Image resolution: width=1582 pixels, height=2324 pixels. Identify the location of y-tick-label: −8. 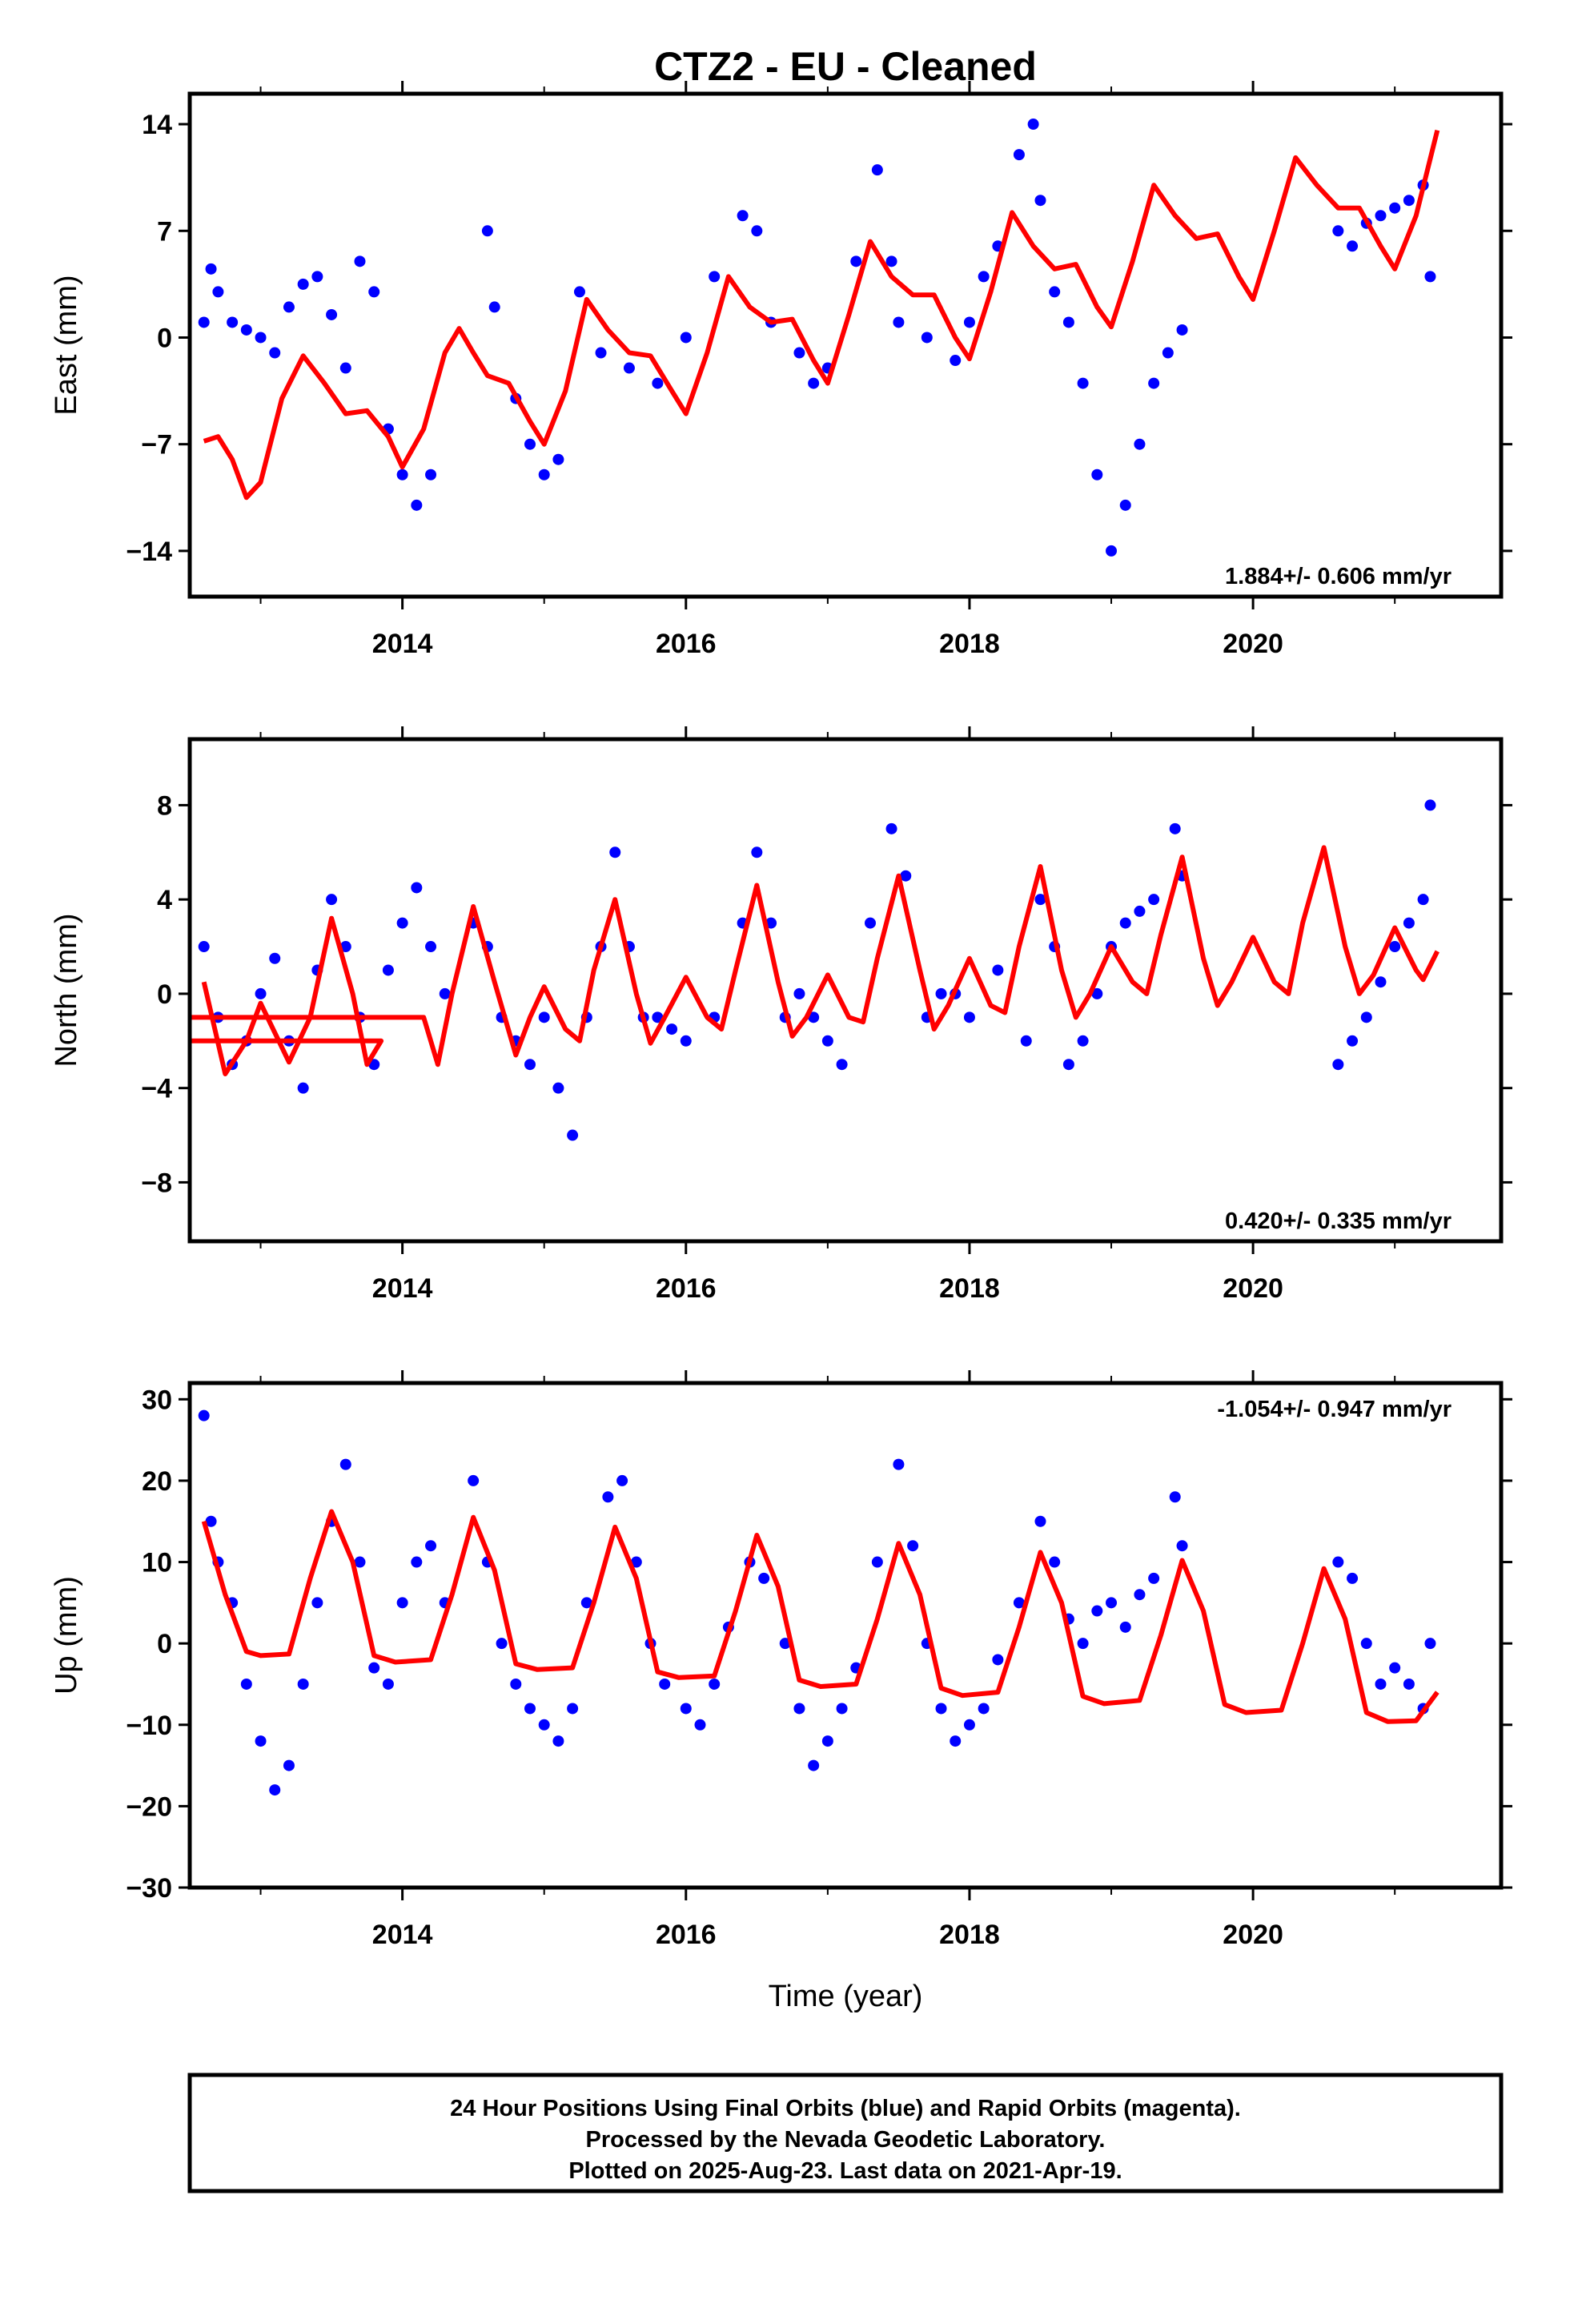
(156, 1183).